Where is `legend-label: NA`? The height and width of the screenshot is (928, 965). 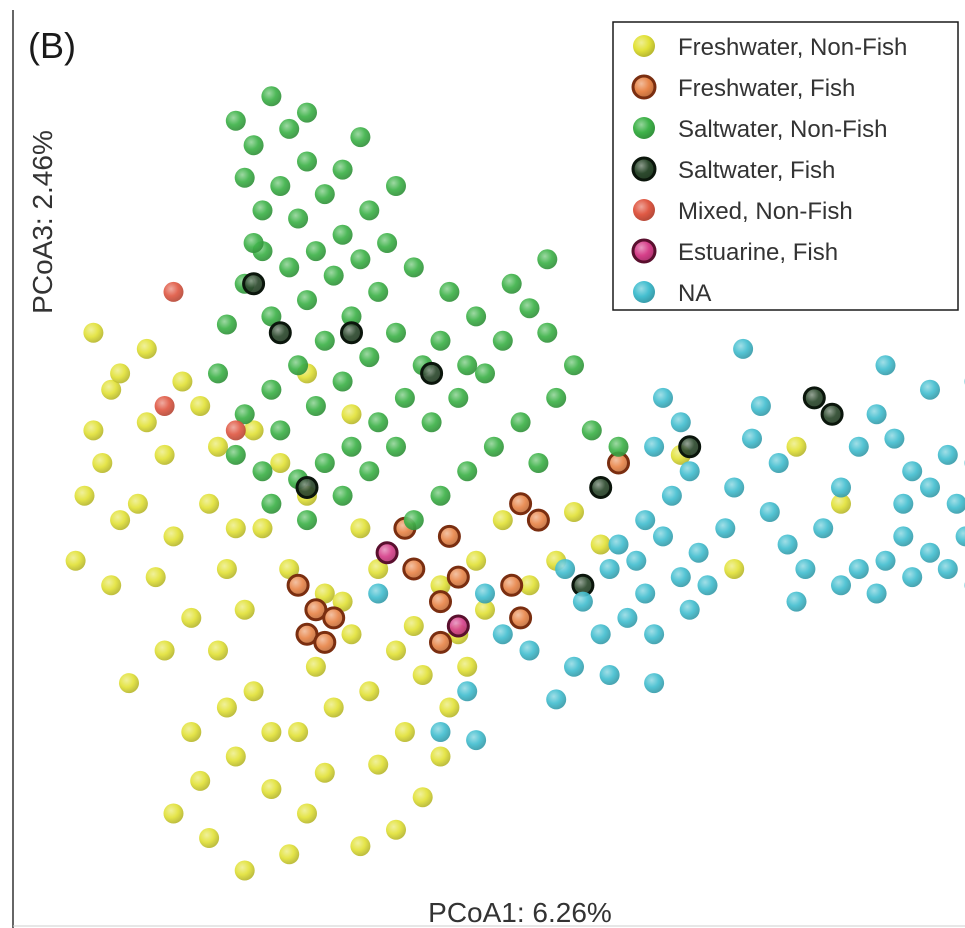
legend-label: NA is located at coordinates (694, 293).